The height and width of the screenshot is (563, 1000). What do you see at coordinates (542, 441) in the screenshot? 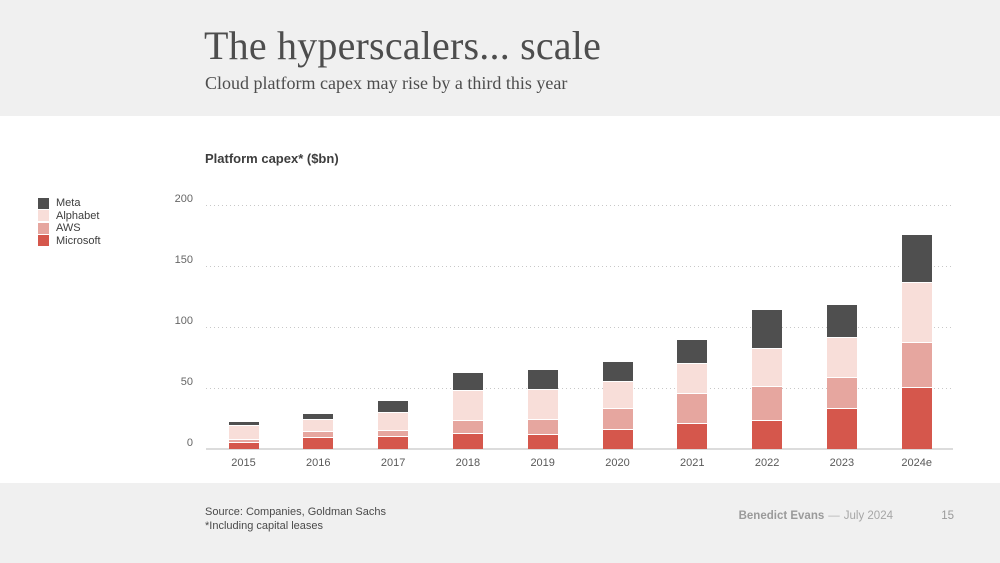
I see `bar-segment-microsoft-2019` at bounding box center [542, 441].